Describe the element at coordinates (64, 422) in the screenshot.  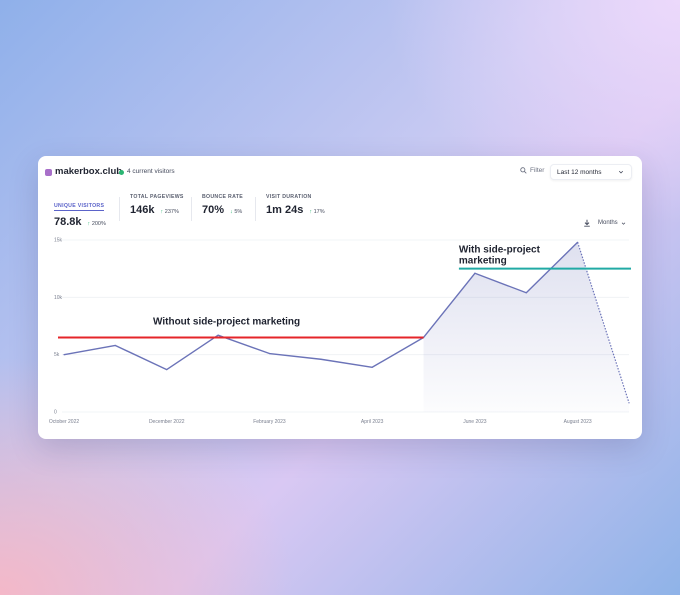
I see `x-tick-label: October 2022` at that location.